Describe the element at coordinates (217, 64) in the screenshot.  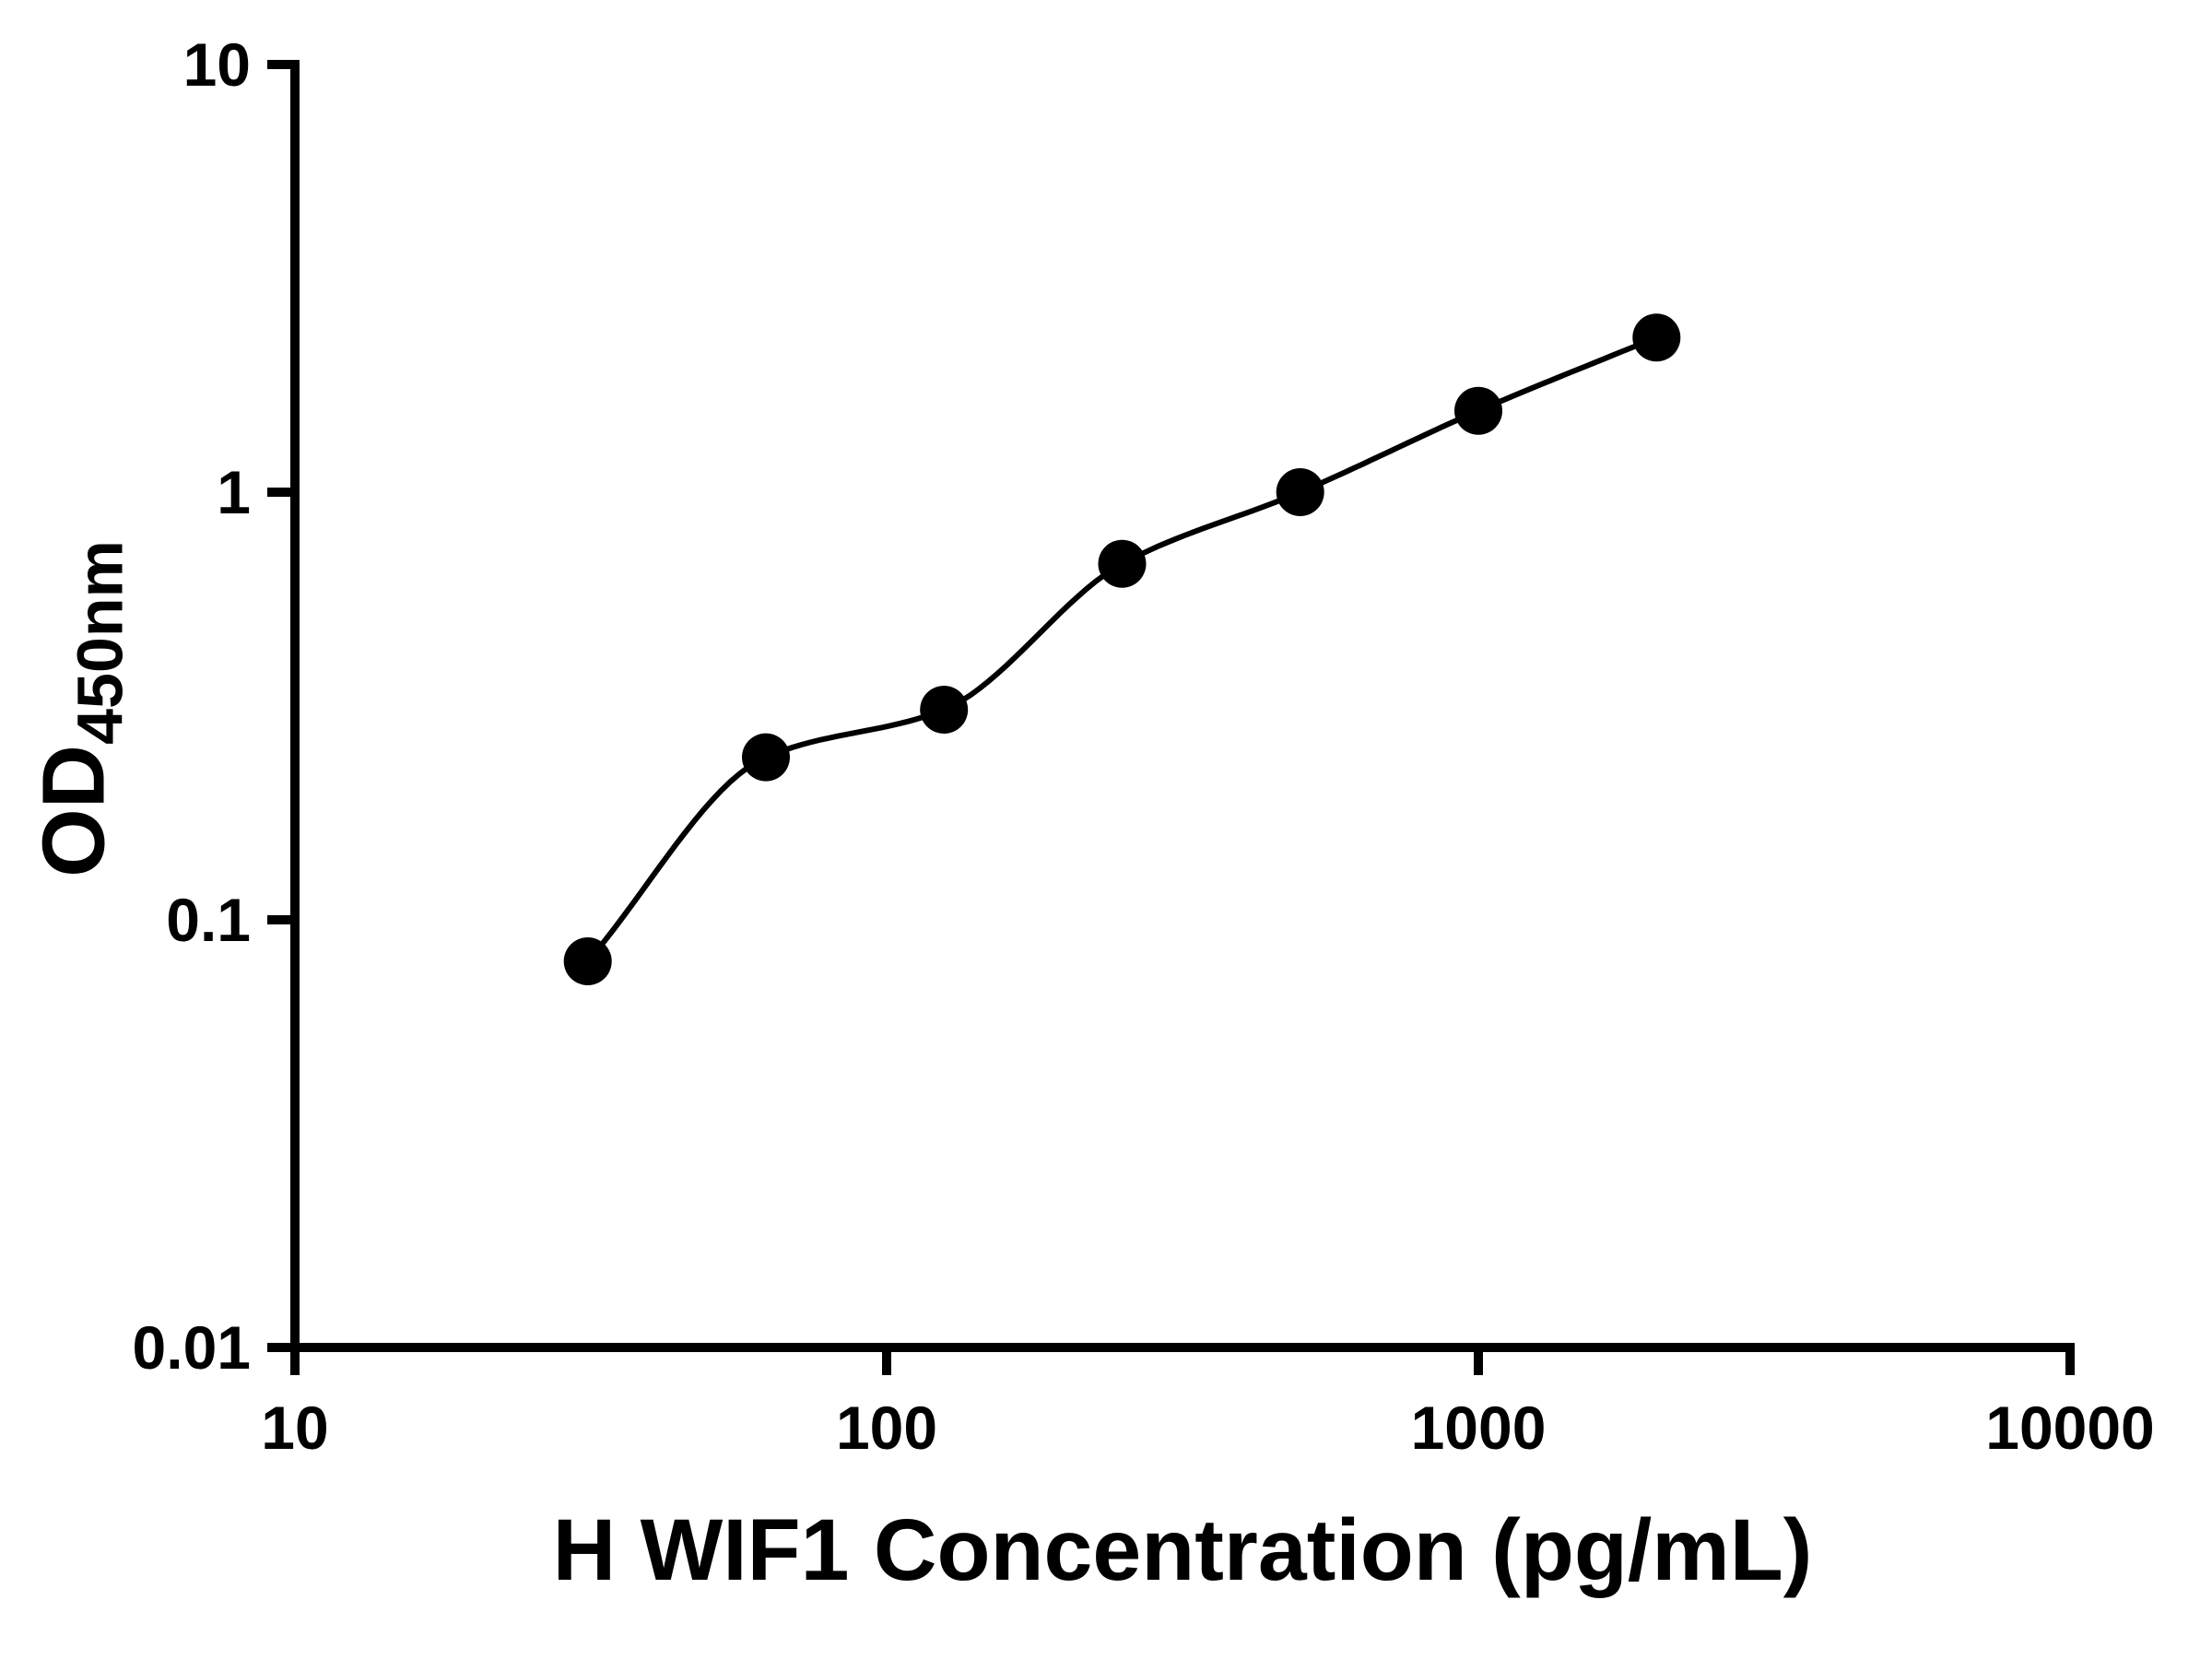
I see `y-tick-label: 10` at that location.